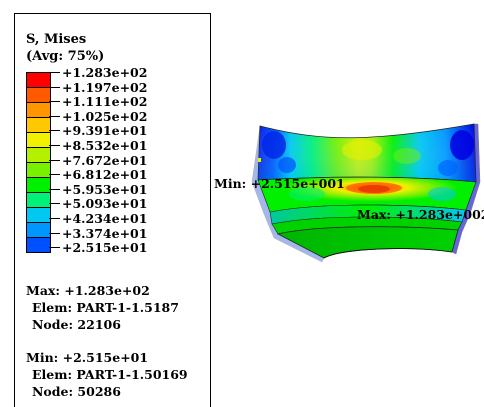 Image resolution: width=484 pixels, height=407 pixels. Describe the element at coordinates (76, 391) in the screenshot. I see `min-node: Node: 50286` at that location.